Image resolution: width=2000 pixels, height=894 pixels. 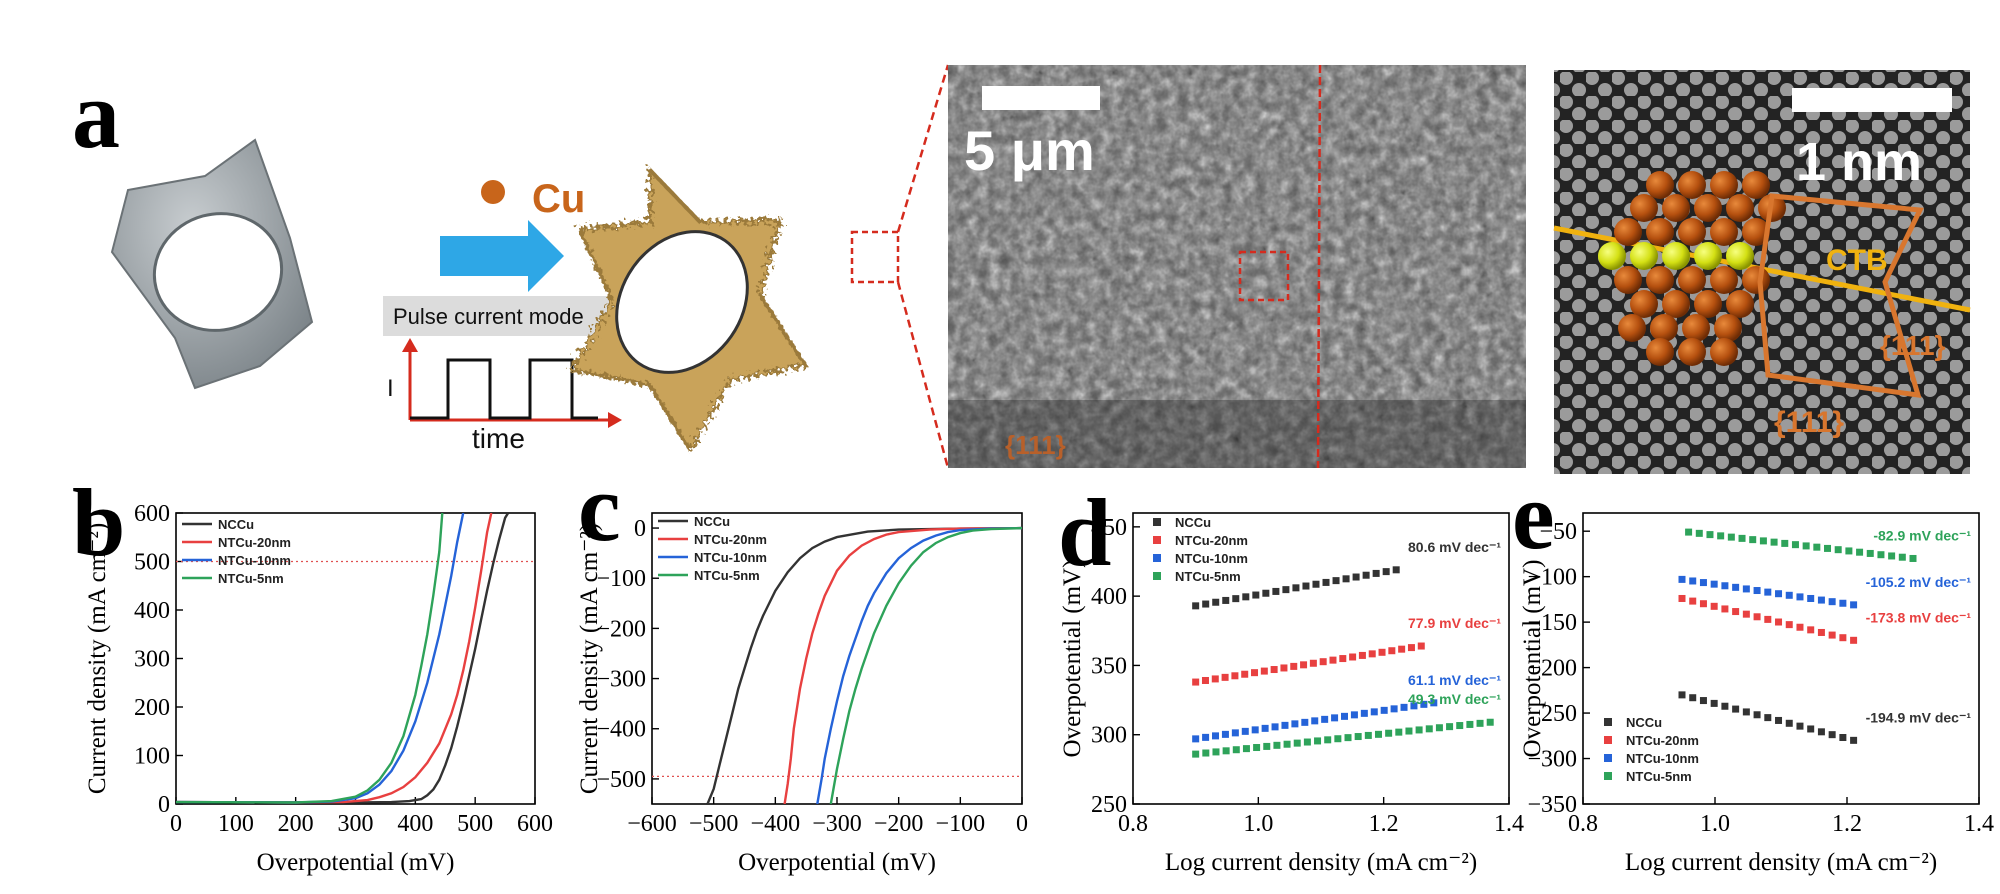 What do you see at coordinates (1264, 276) in the screenshot?
I see `sem-zoom-box` at bounding box center [1264, 276].